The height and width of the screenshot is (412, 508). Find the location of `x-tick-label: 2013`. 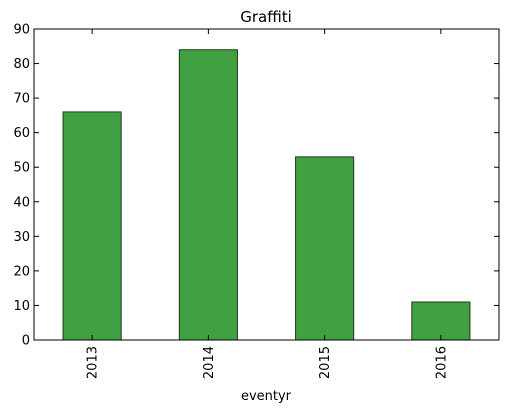

x-tick-label: 2013 is located at coordinates (93, 362).